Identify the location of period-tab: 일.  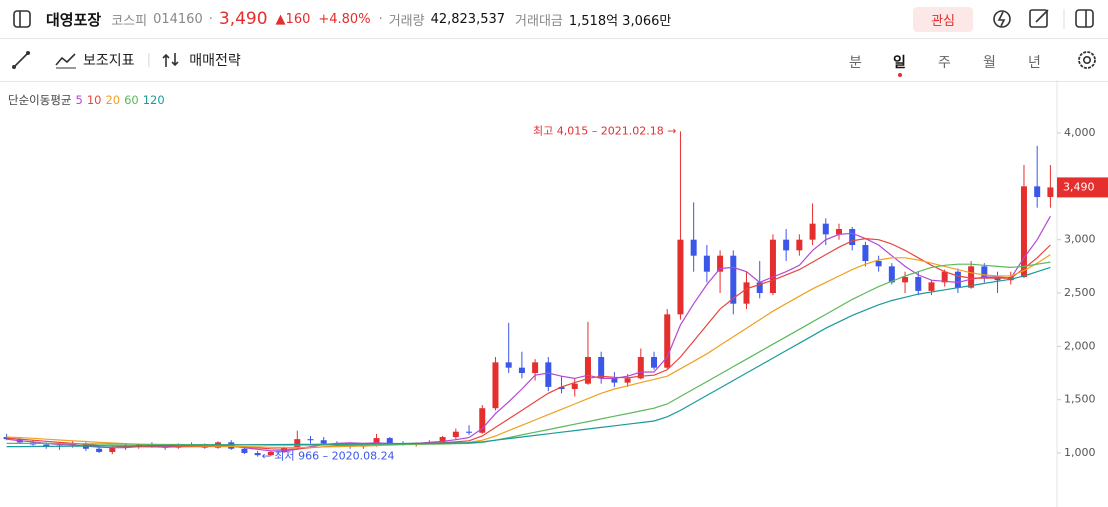
(899, 63).